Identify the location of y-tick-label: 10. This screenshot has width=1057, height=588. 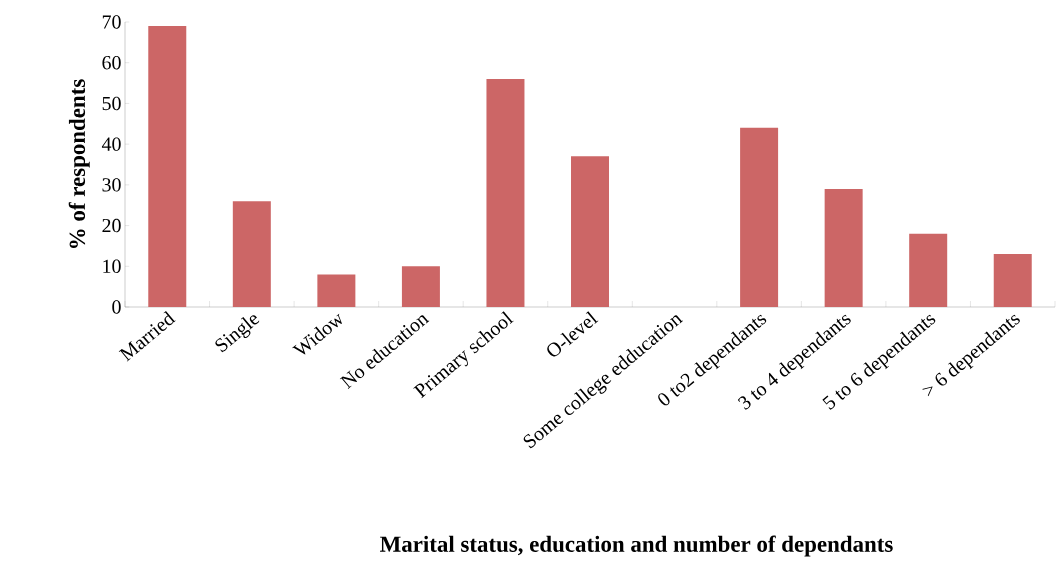
(112, 266).